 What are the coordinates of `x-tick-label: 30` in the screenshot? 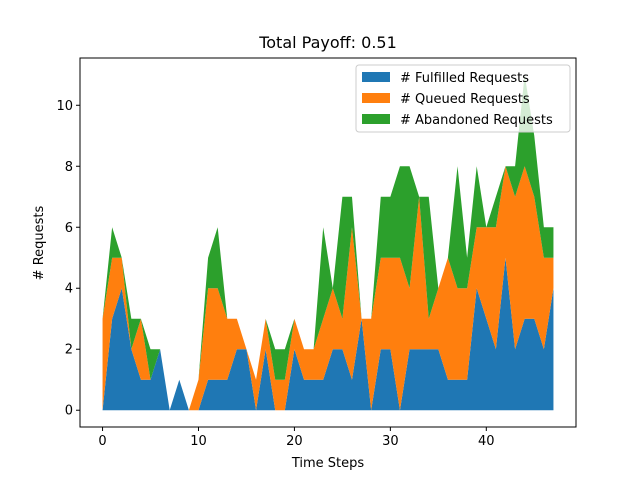 It's located at (390, 441).